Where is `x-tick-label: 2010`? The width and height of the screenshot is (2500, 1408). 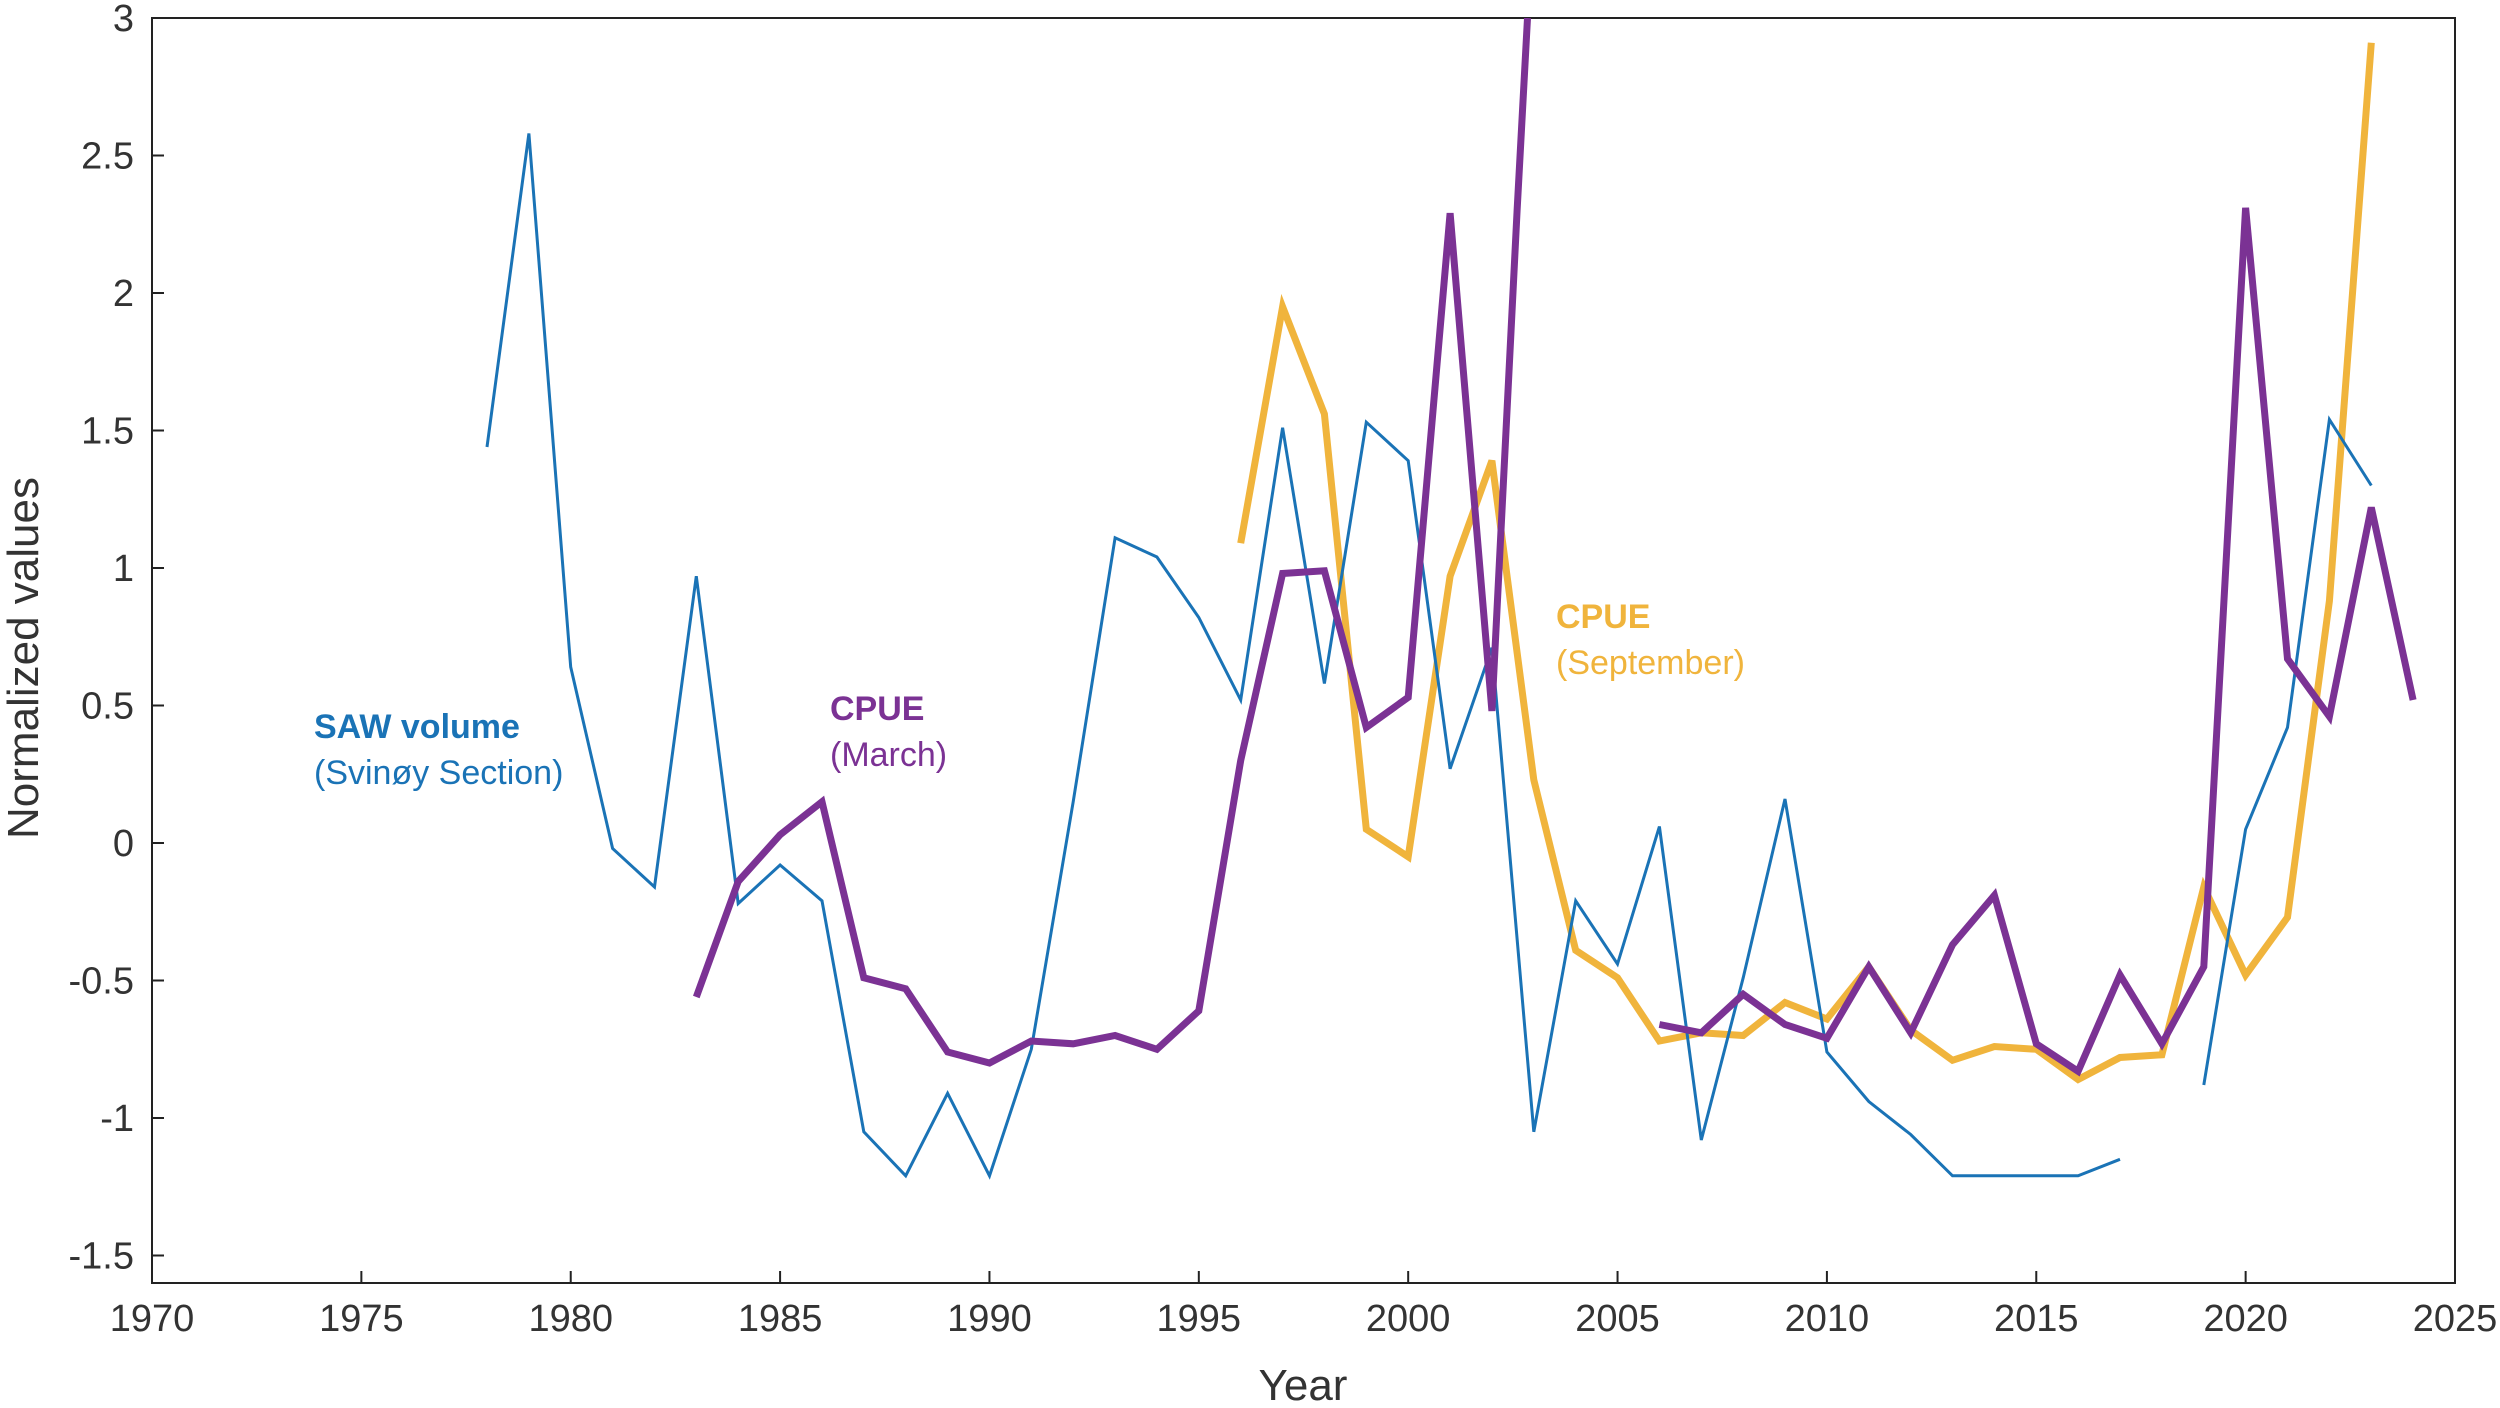
x-tick-label: 2010 is located at coordinates (1827, 1319).